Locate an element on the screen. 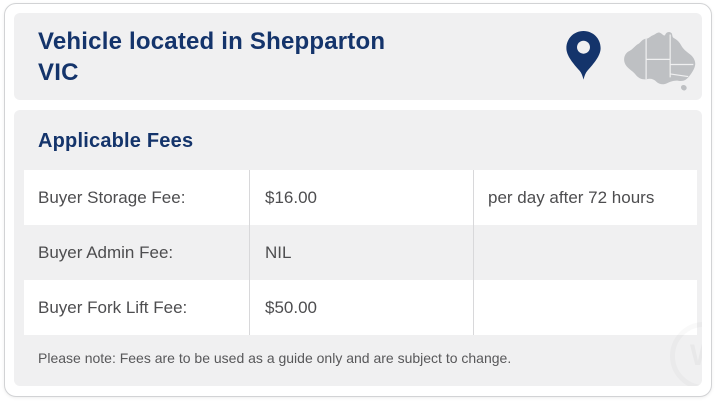  fee-row-forklift: Buyer Fork Lift Fee: $50.00 is located at coordinates (360, 307).